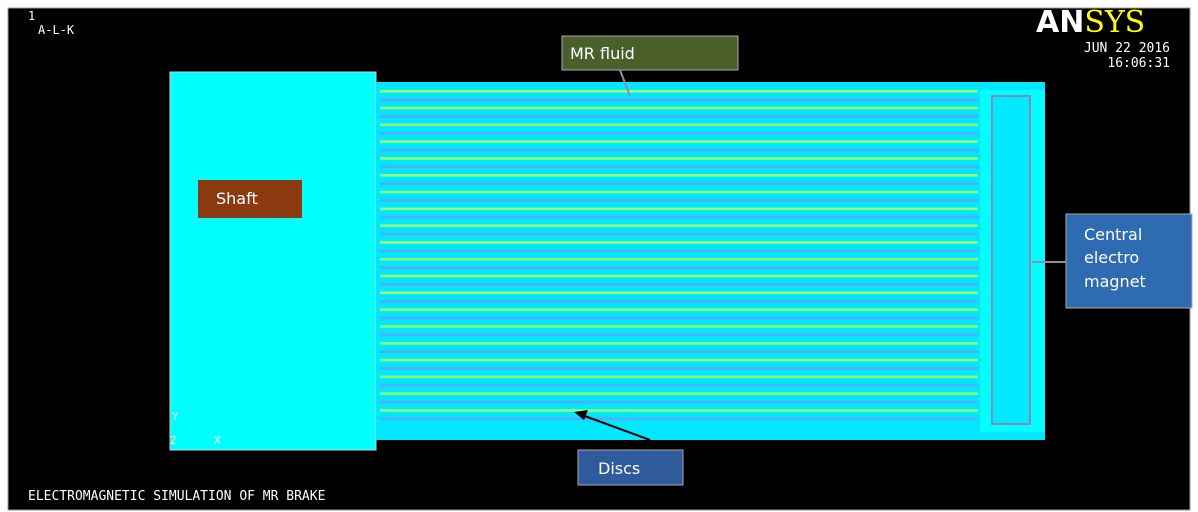  What do you see at coordinates (1111, 257) in the screenshot?
I see `magnet-label-2: electro` at bounding box center [1111, 257].